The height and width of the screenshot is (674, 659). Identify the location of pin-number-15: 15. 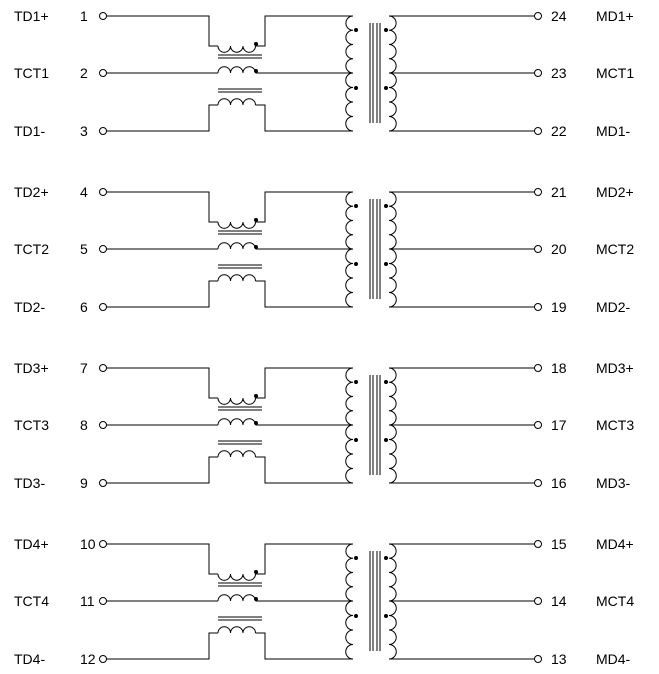
(559, 544).